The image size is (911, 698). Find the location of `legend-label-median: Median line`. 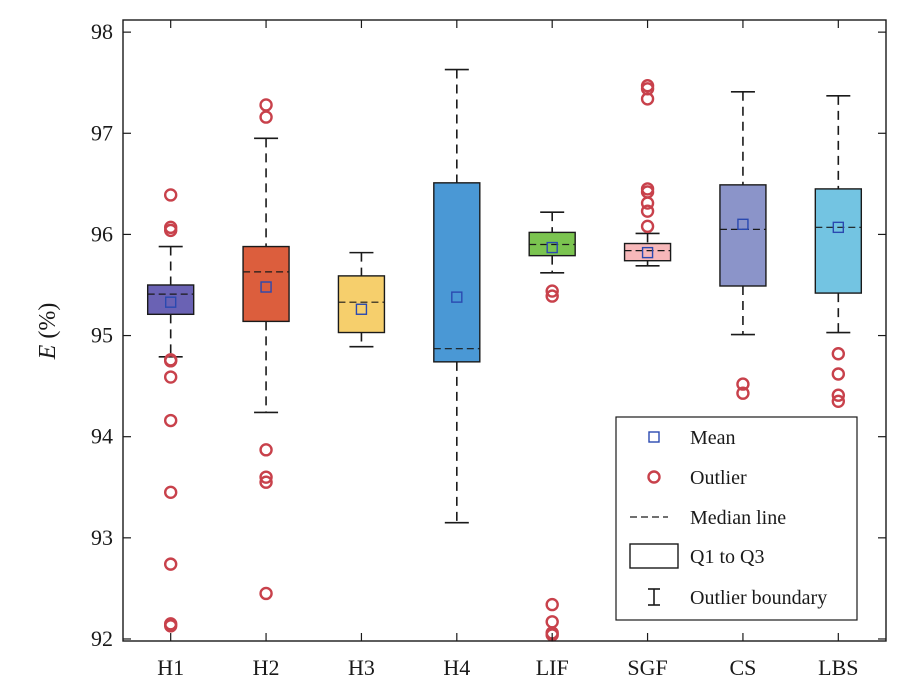

legend-label-median: Median line is located at coordinates (738, 518).